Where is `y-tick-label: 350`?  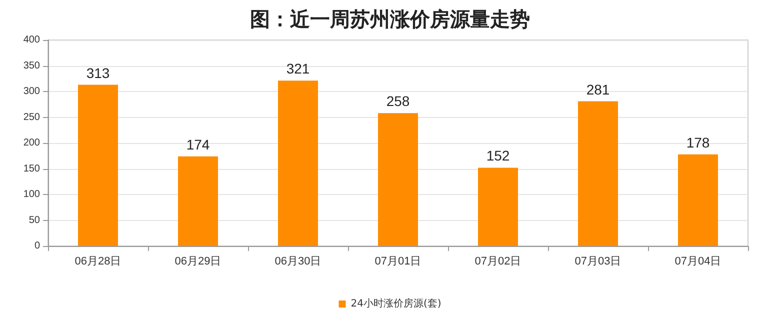
y-tick-label: 350 is located at coordinates (31, 66).